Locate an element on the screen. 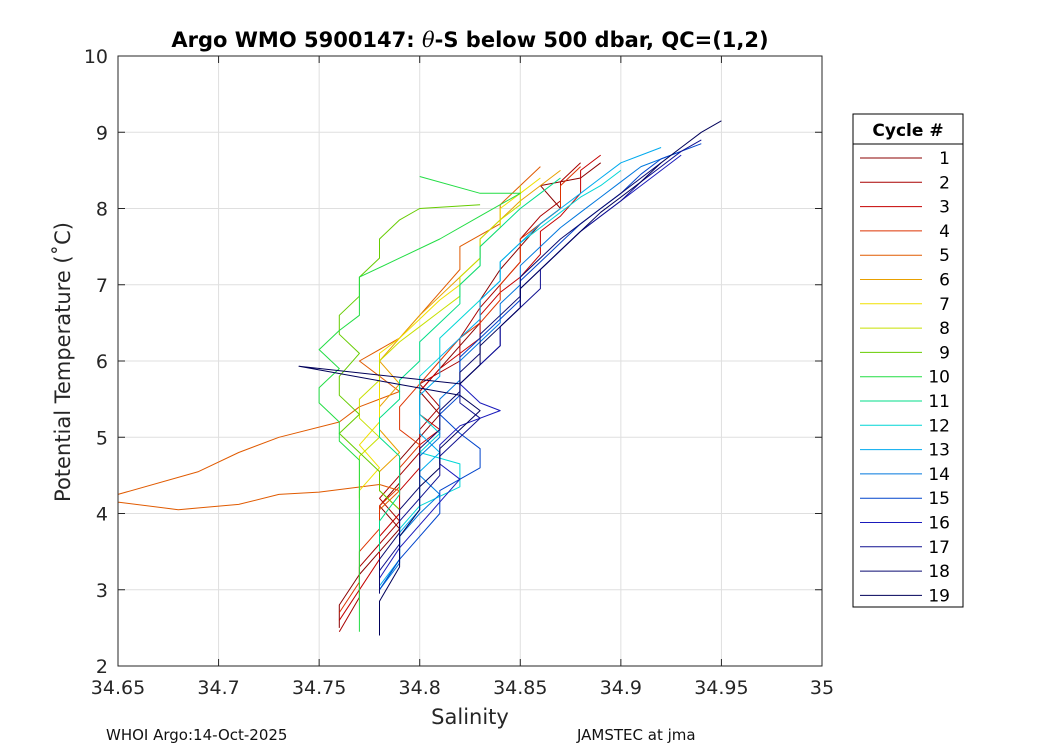  legend-title: Cycle # is located at coordinates (907, 131).